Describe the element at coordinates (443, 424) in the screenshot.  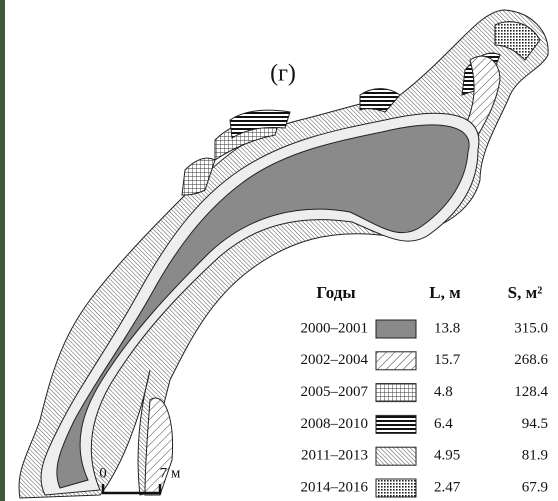
I see `legend-length: 6.4` at that location.